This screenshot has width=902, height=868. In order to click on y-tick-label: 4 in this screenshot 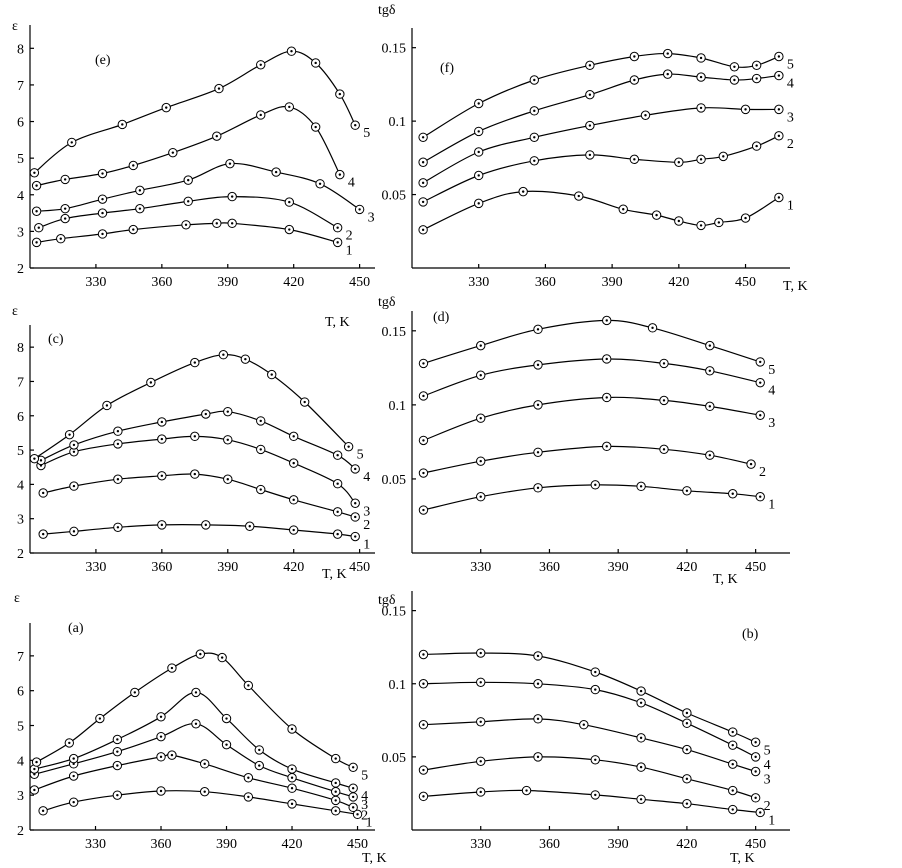, I will do `click(20, 485)`.